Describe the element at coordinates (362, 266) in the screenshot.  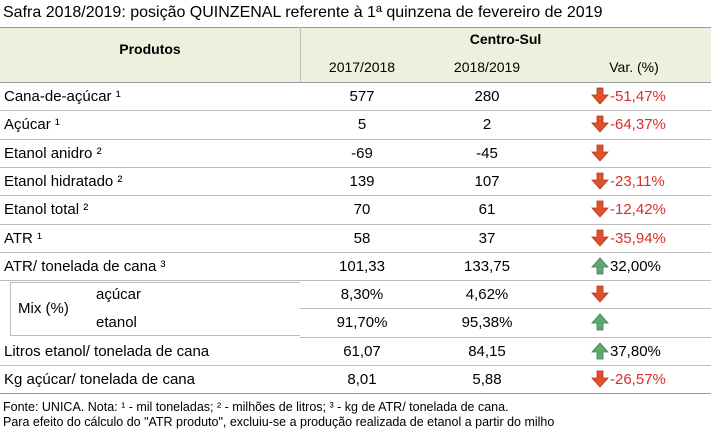
I see `cell-value: 101,33` at that location.